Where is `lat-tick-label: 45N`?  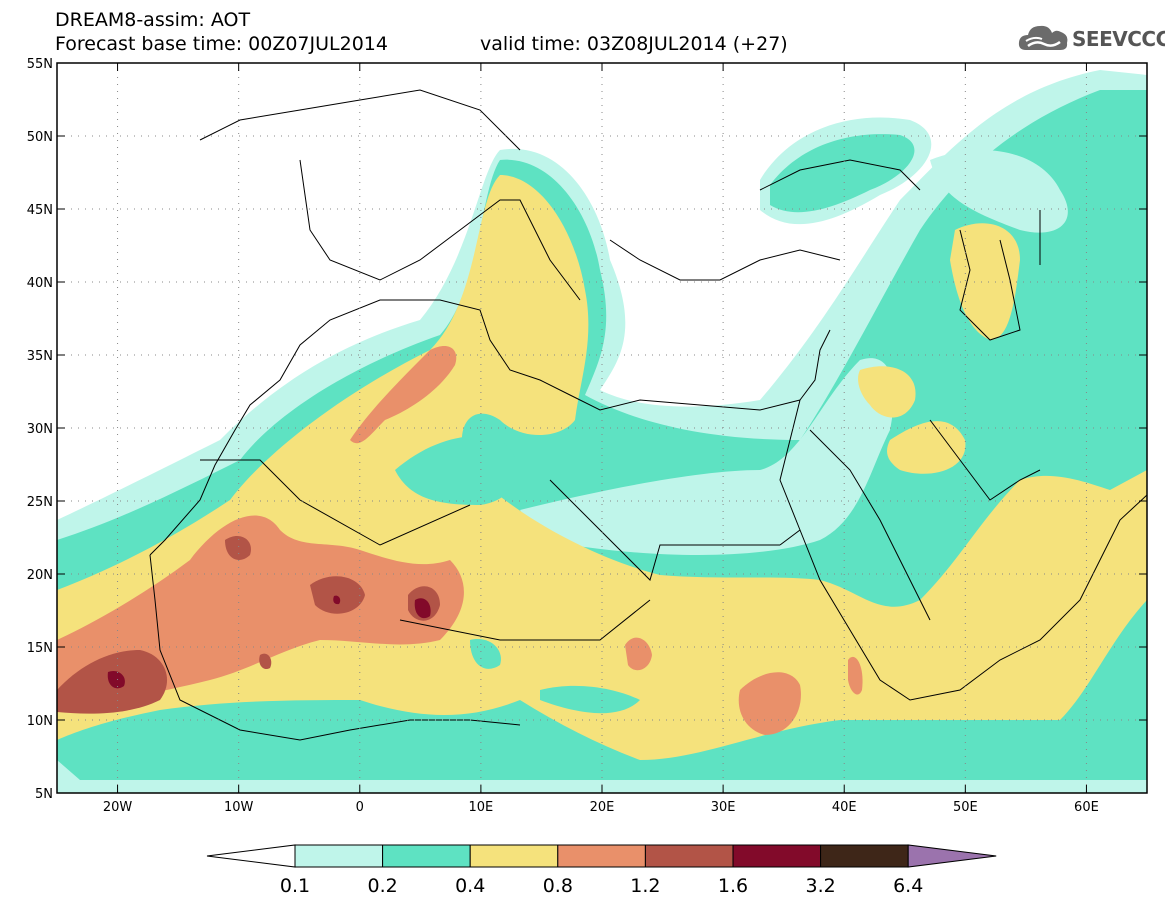
lat-tick-label: 45N is located at coordinates (40, 210).